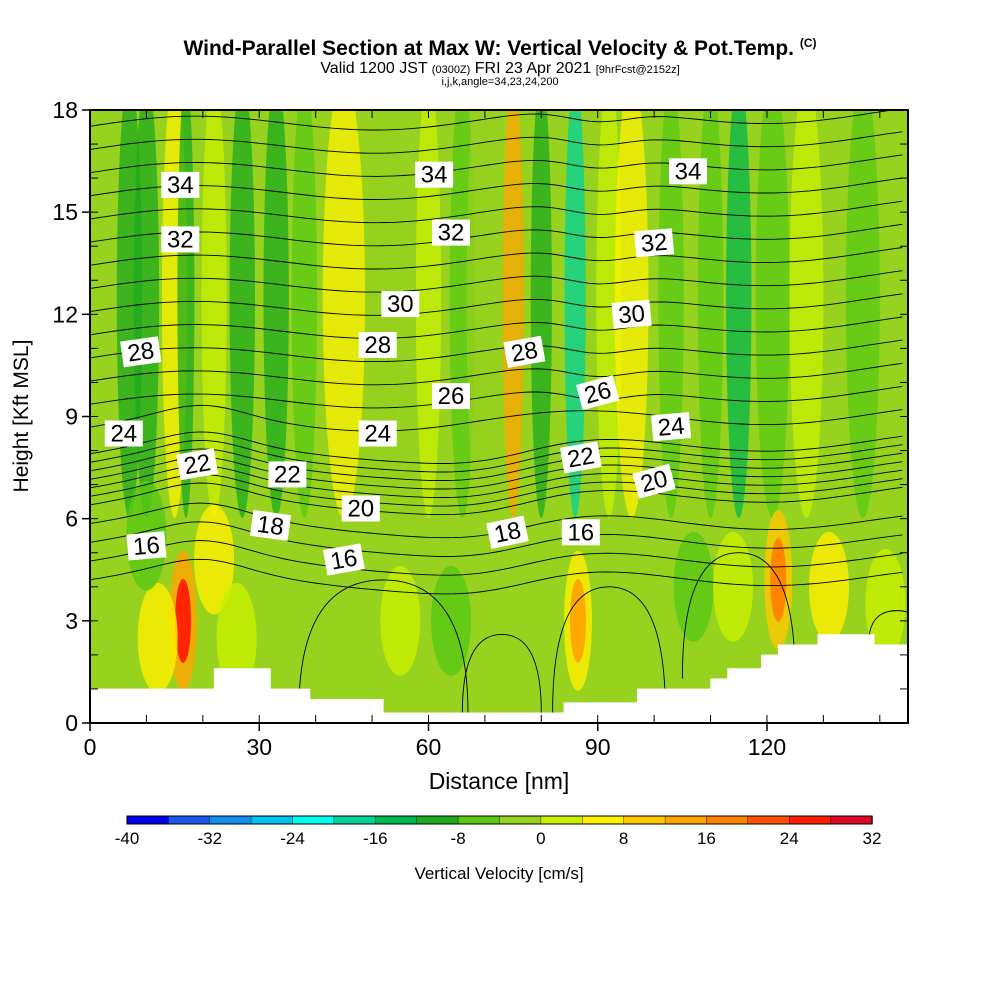  I want to click on theta-label: 24, so click(671, 427).